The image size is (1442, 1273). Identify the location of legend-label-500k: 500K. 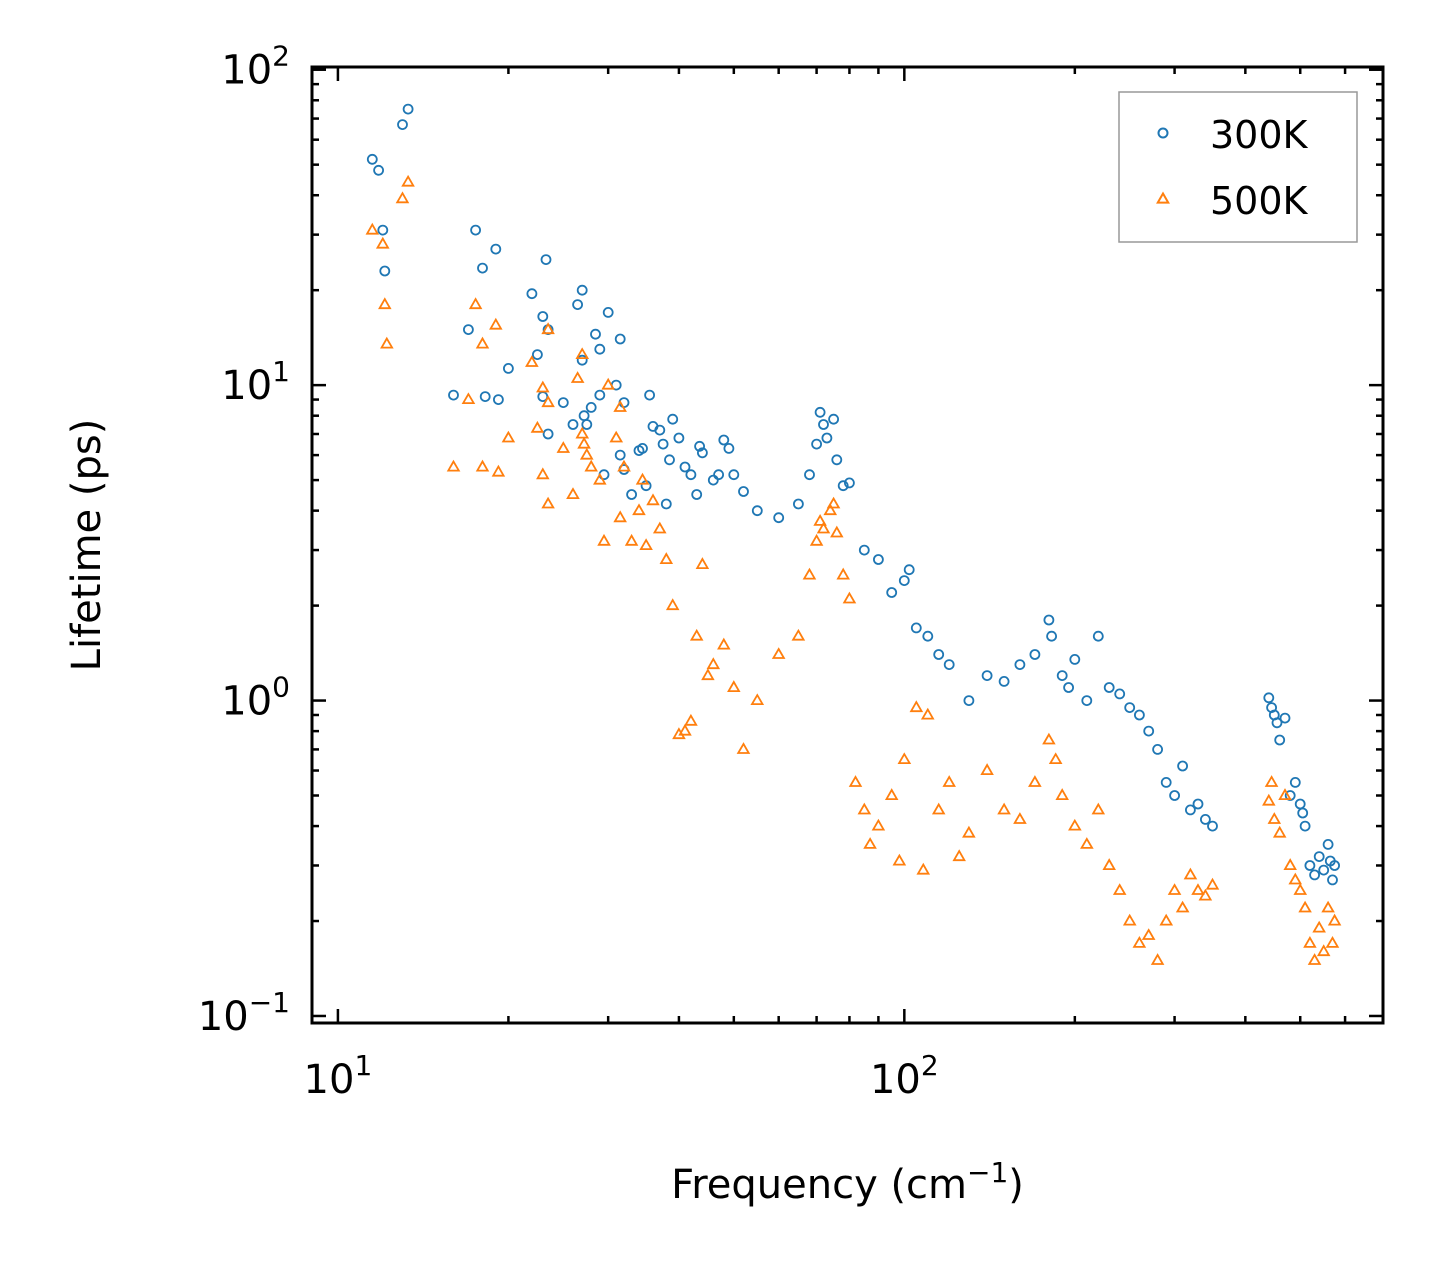
(1259, 201).